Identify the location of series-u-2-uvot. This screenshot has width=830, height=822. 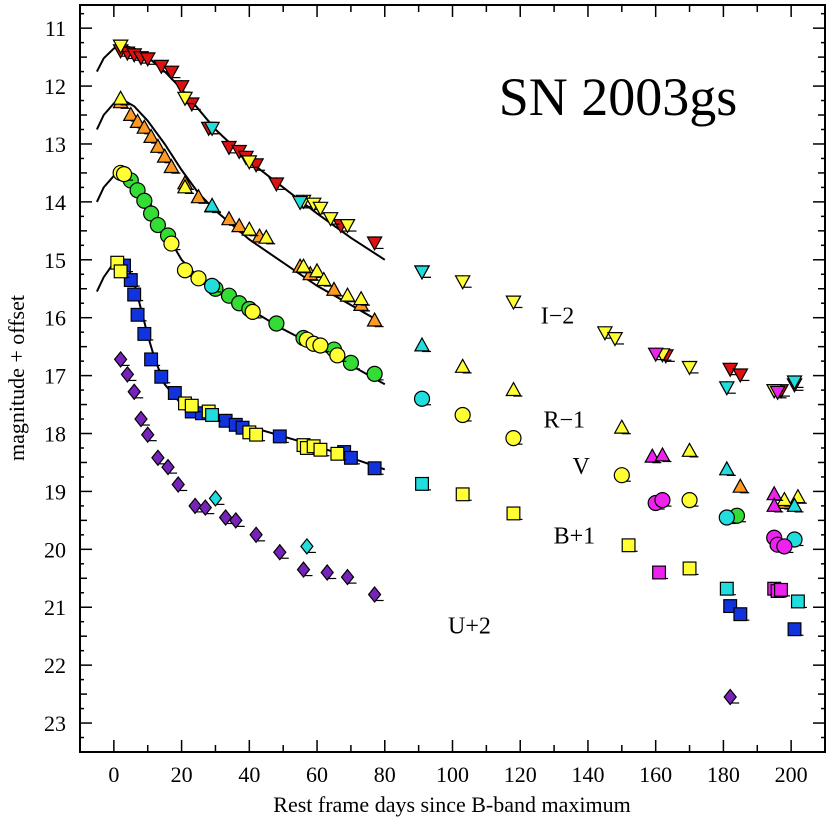
(262, 522).